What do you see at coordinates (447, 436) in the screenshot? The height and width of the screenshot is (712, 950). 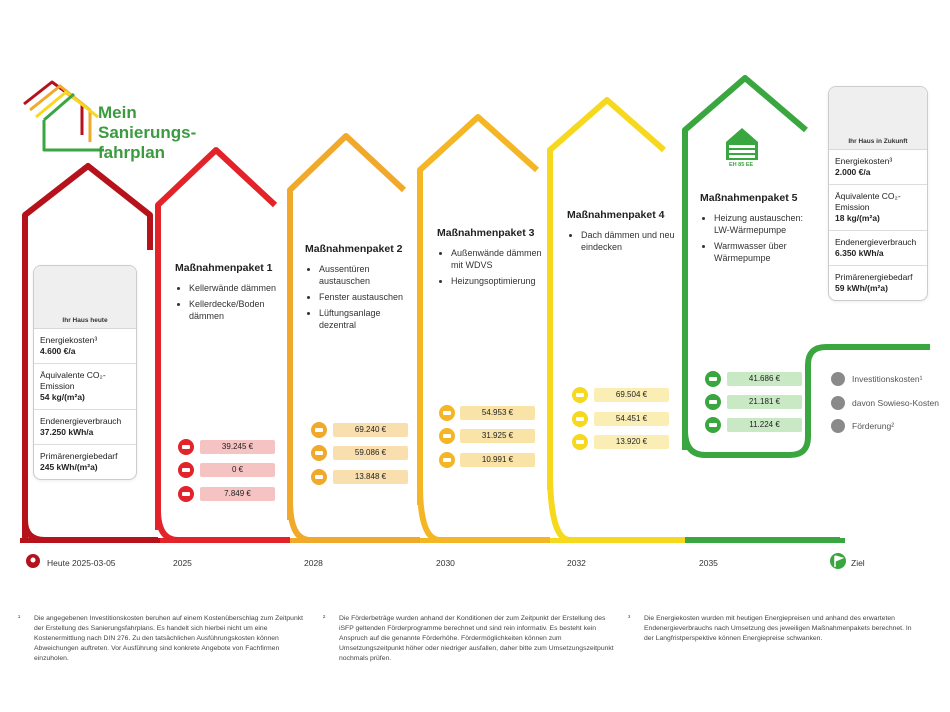 I see `package-3-sowieso-icon-glyph` at bounding box center [447, 436].